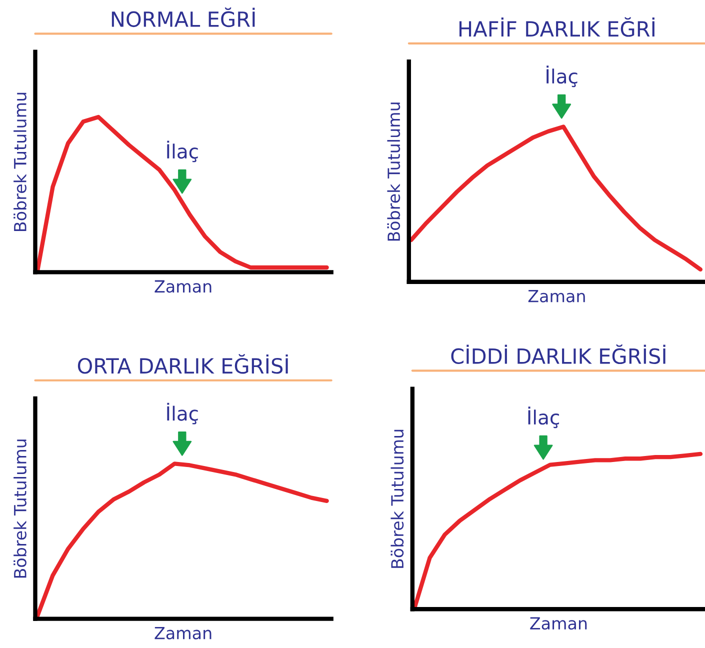 This screenshot has height=648, width=705. What do you see at coordinates (182, 151) in the screenshot?
I see `annotation: İlaç` at bounding box center [182, 151].